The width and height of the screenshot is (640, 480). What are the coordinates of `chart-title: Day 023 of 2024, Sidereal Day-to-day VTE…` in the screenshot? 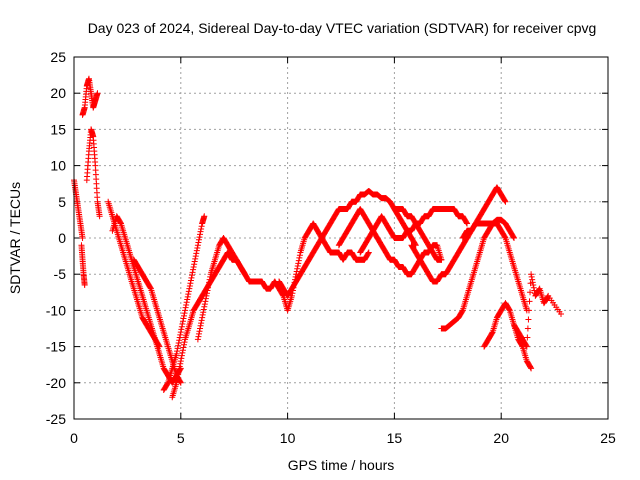 It's located at (342, 28).